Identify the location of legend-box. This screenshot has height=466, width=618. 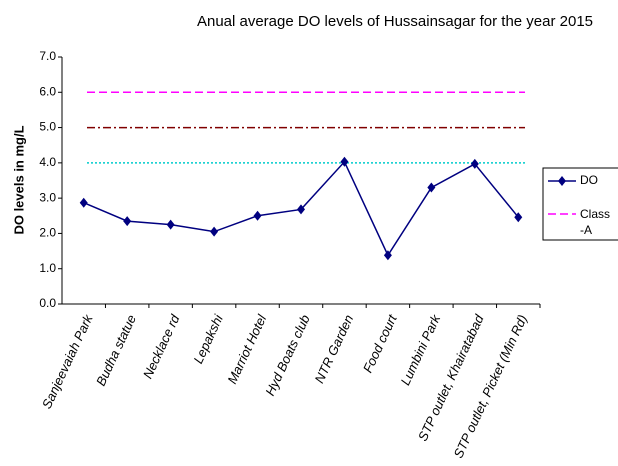
(580, 204).